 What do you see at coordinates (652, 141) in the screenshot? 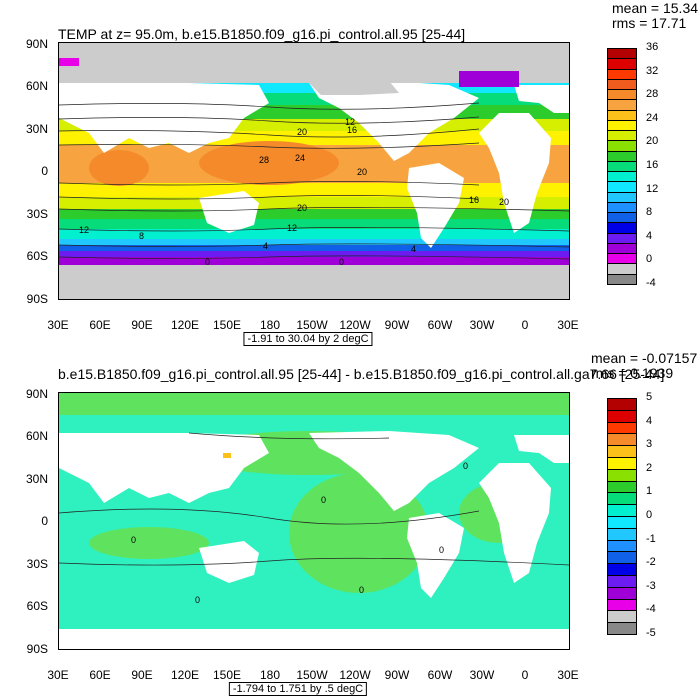
I see `colorbar-label: 20` at bounding box center [652, 141].